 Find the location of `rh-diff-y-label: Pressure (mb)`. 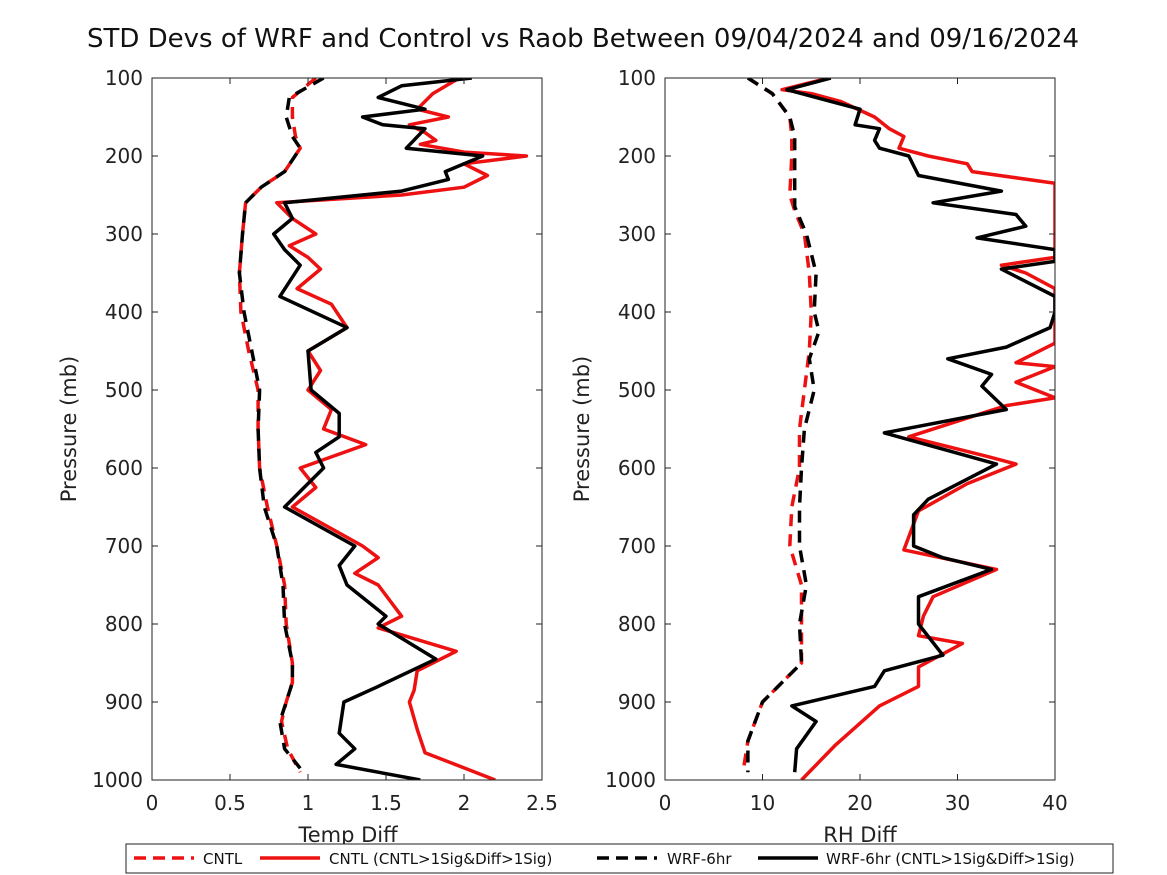

rh-diff-y-label: Pressure (mb) is located at coordinates (582, 429).